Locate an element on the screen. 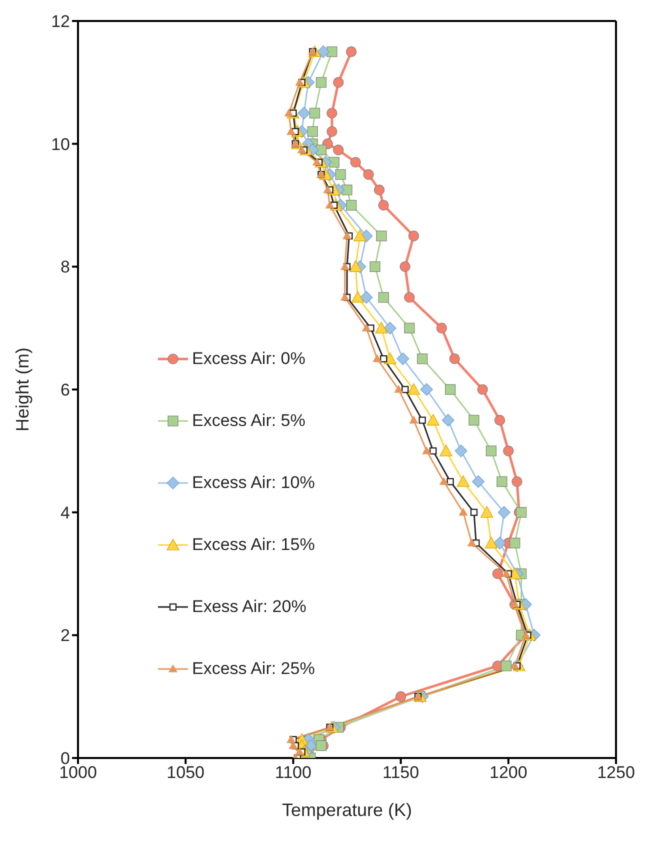 The width and height of the screenshot is (651, 860). legend-label: Excess Air: 25% is located at coordinates (253, 669).